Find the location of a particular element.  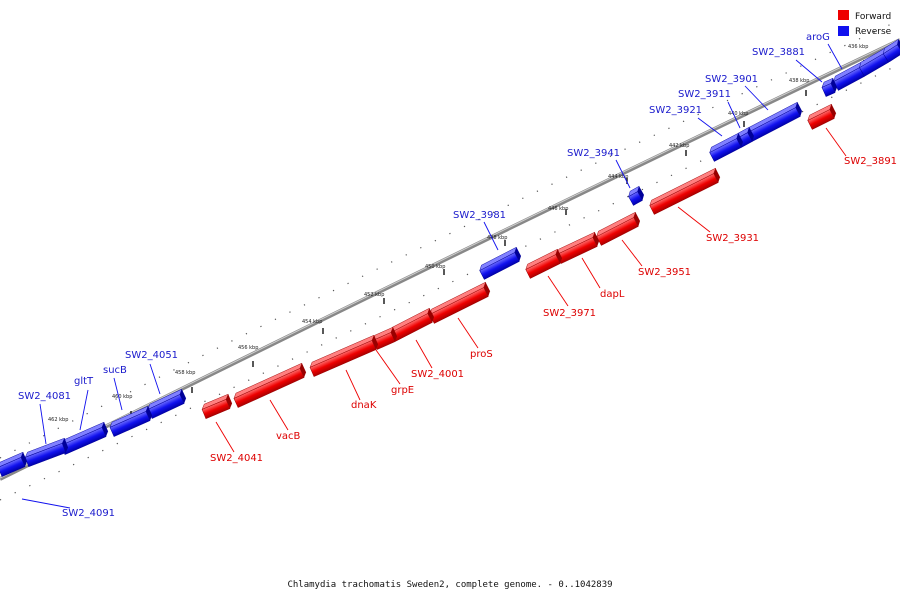

gene-label-sw2-3951: SW2_3951 is located at coordinates (664, 272).